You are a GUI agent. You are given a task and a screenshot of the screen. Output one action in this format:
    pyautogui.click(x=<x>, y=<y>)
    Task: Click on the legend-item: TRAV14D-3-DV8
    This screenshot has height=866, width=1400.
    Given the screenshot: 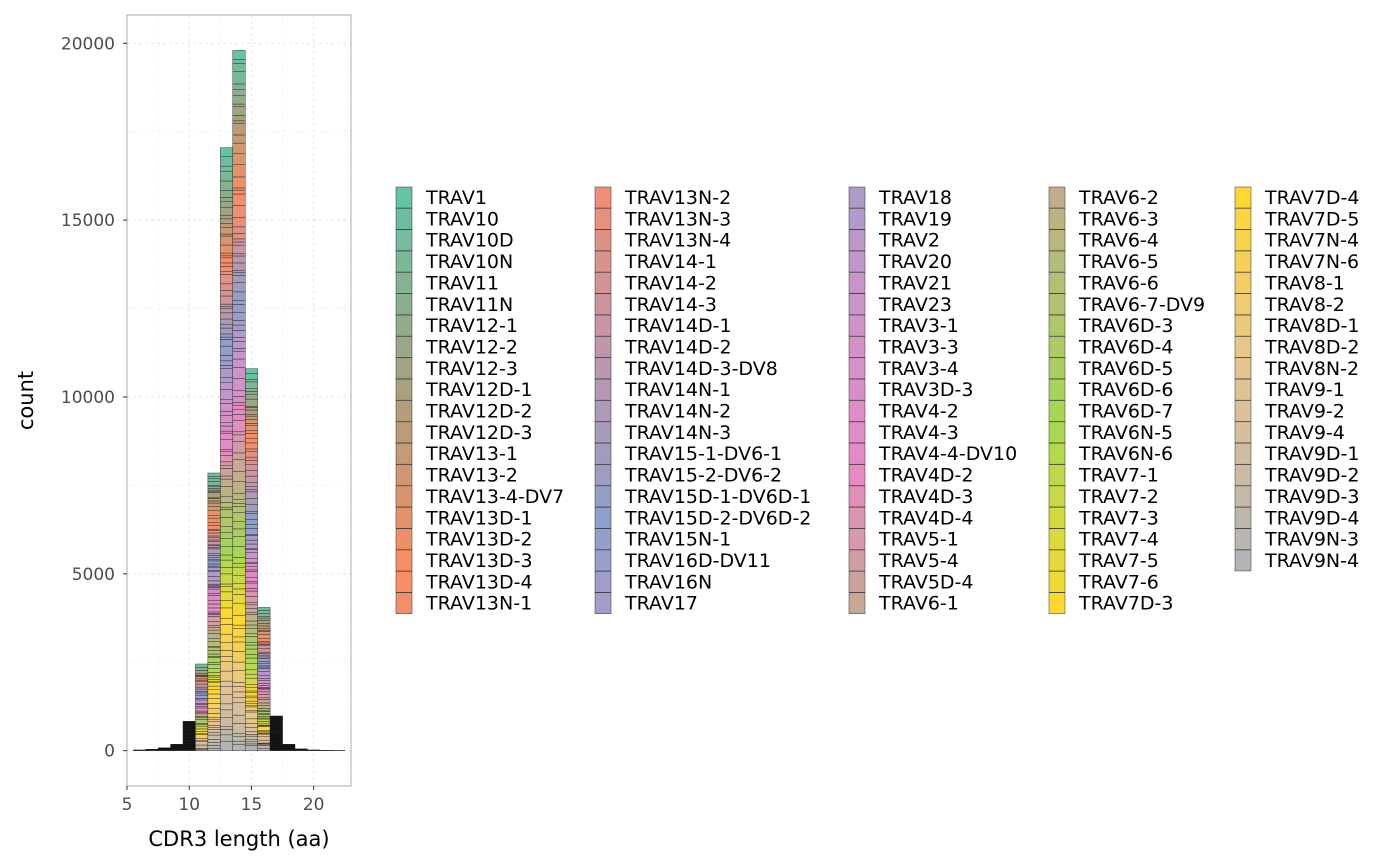 What is the action you would take?
    pyautogui.click(x=686, y=368)
    